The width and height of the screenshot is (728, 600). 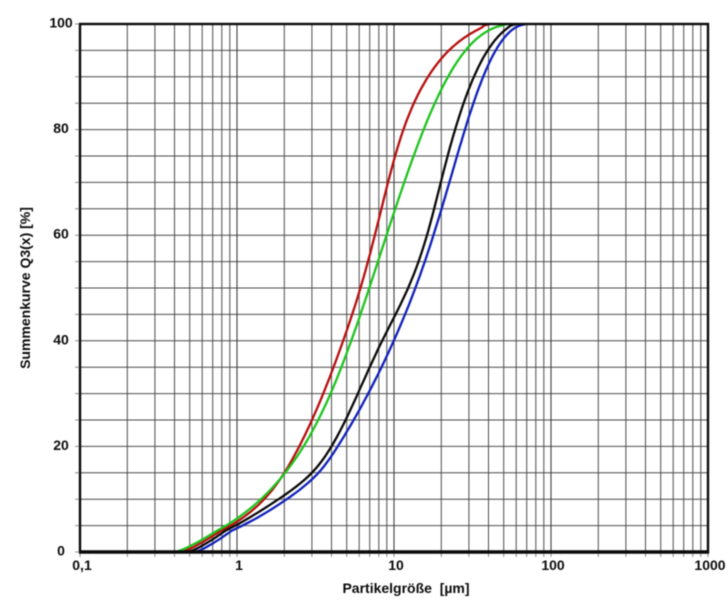 What do you see at coordinates (709, 565) in the screenshot?
I see `svg-text: 1000` at bounding box center [709, 565].